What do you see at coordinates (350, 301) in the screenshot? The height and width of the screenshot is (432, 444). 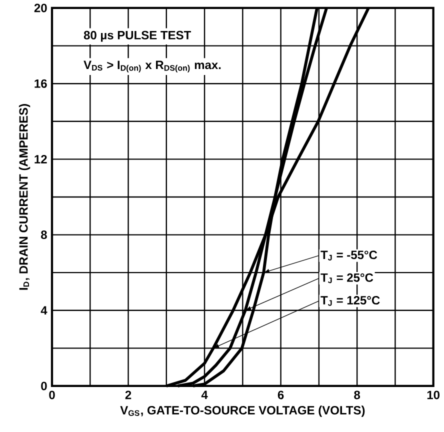 I see `annotation: T$_{J}$ = 125°C` at bounding box center [350, 301].